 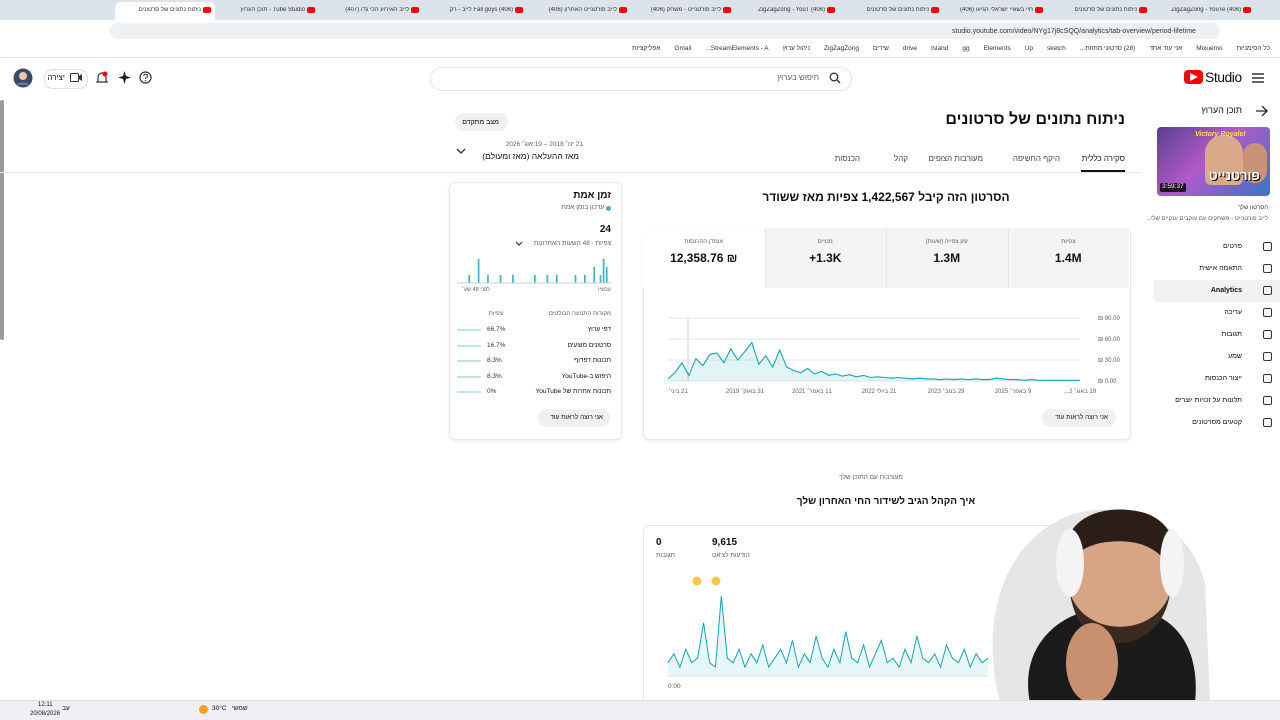 I want to click on sidebar-item: ייצור הכנסות, so click(x=1223, y=378).